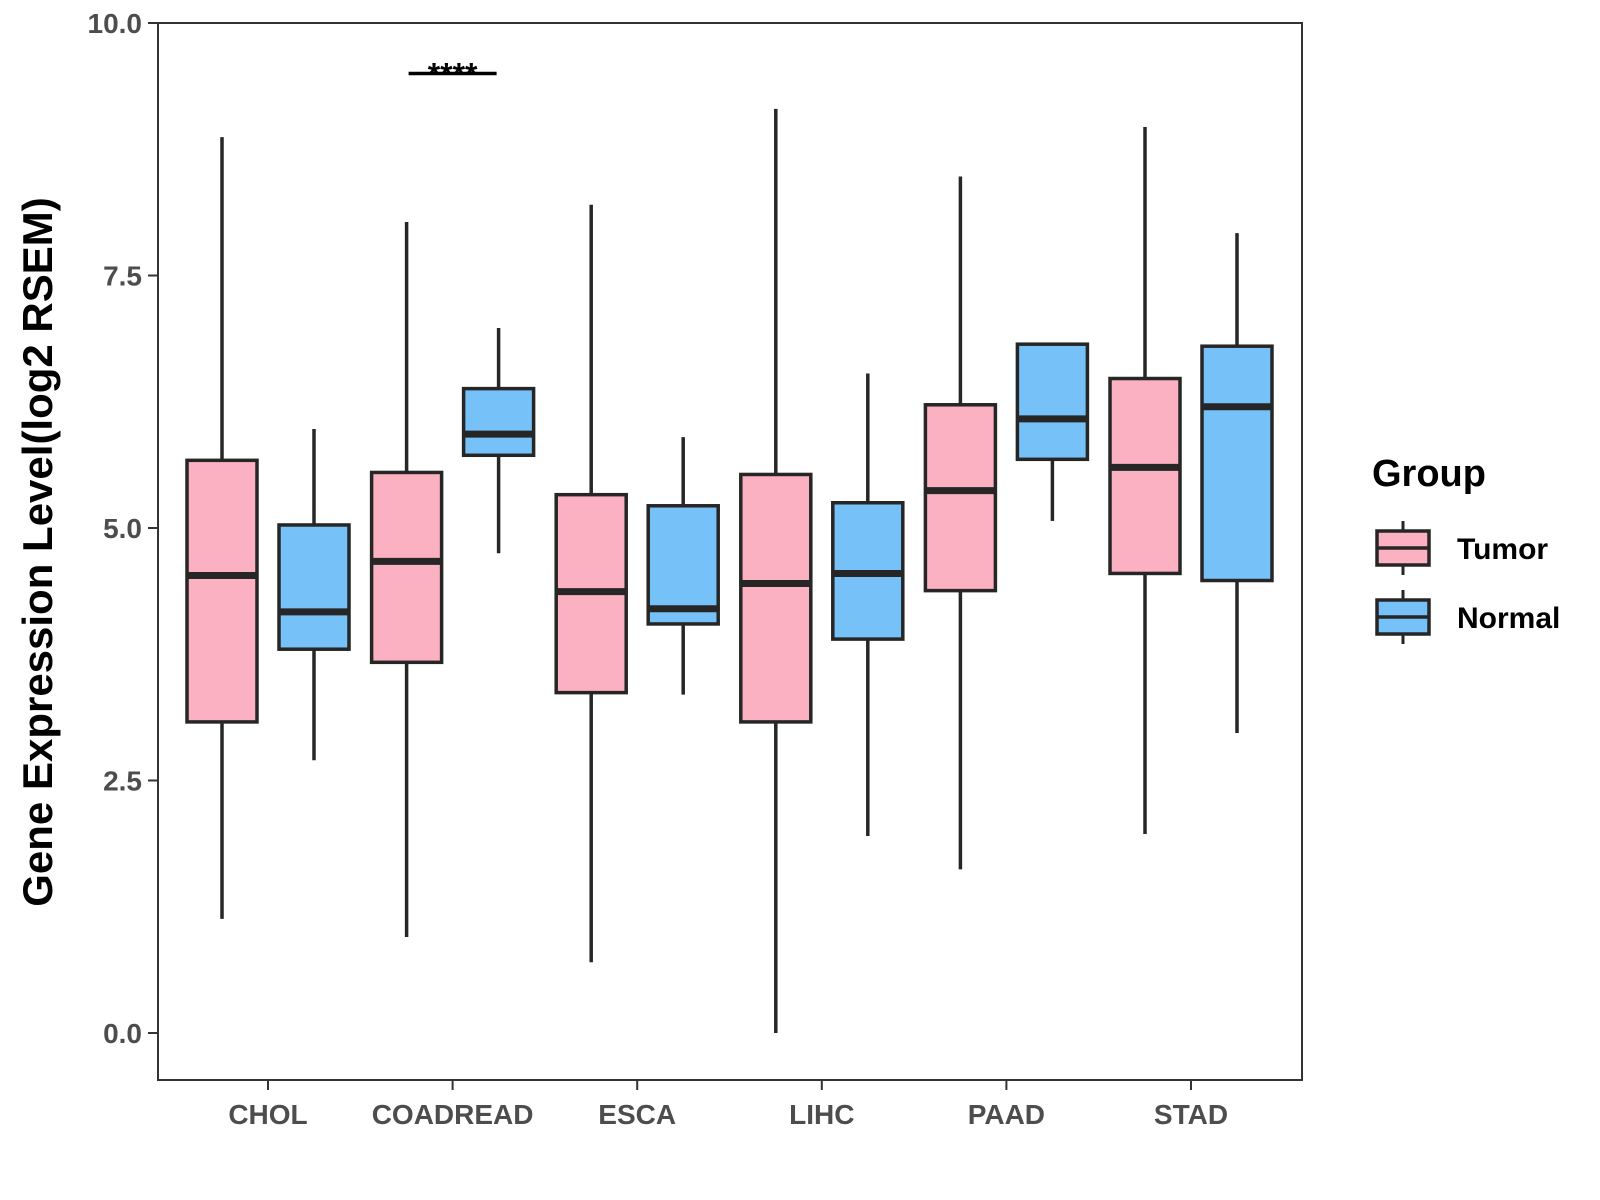 The width and height of the screenshot is (1600, 1200). I want to click on y-tick-label: 5.0, so click(122, 528).